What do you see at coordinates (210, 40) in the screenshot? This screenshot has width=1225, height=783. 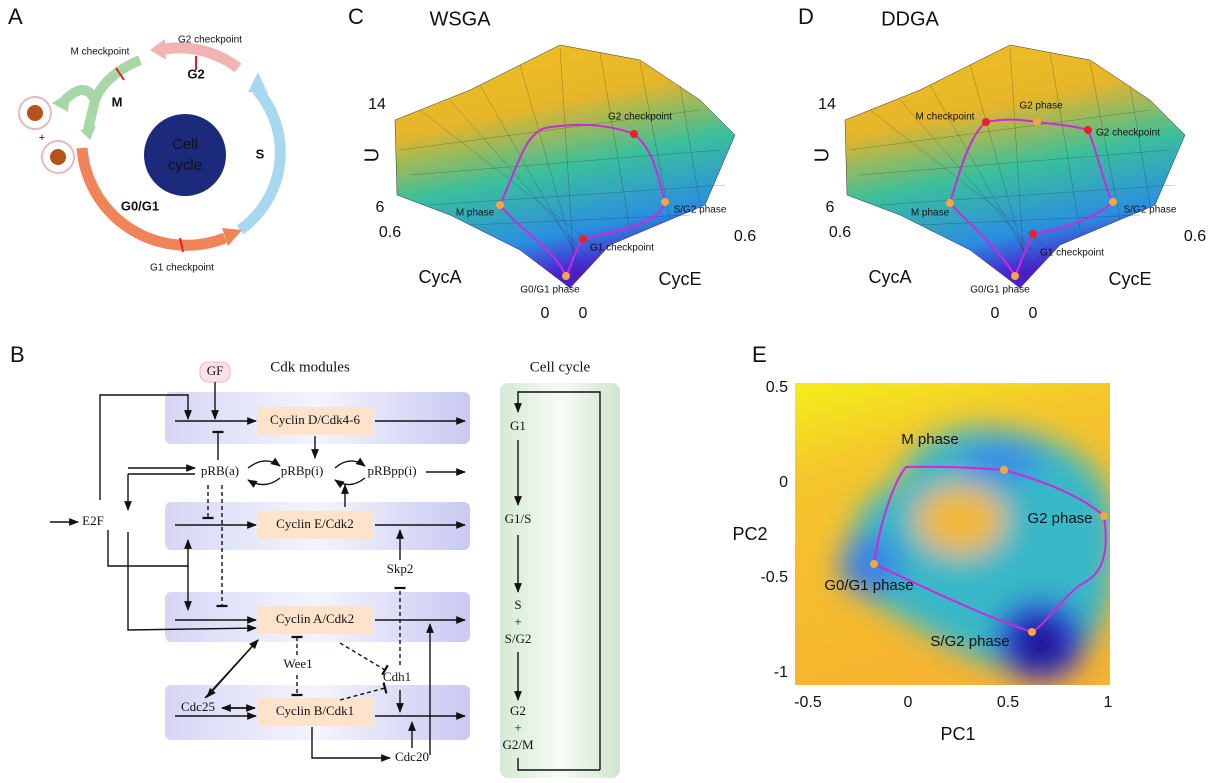 I see `checkpoint-label: G2 checkpoint` at bounding box center [210, 40].